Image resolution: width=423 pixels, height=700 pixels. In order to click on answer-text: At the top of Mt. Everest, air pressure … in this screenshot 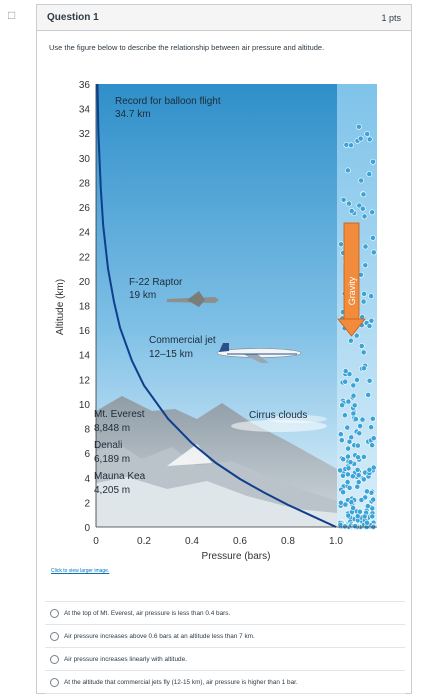, I will do `click(147, 613)`.